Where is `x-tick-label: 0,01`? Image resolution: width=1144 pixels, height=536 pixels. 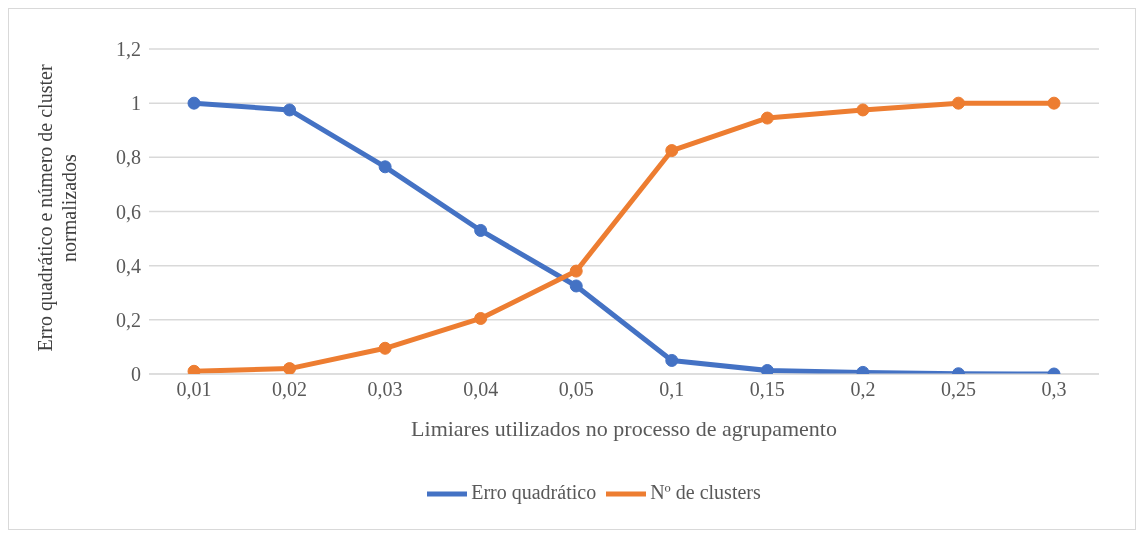
x-tick-label: 0,01 is located at coordinates (194, 389).